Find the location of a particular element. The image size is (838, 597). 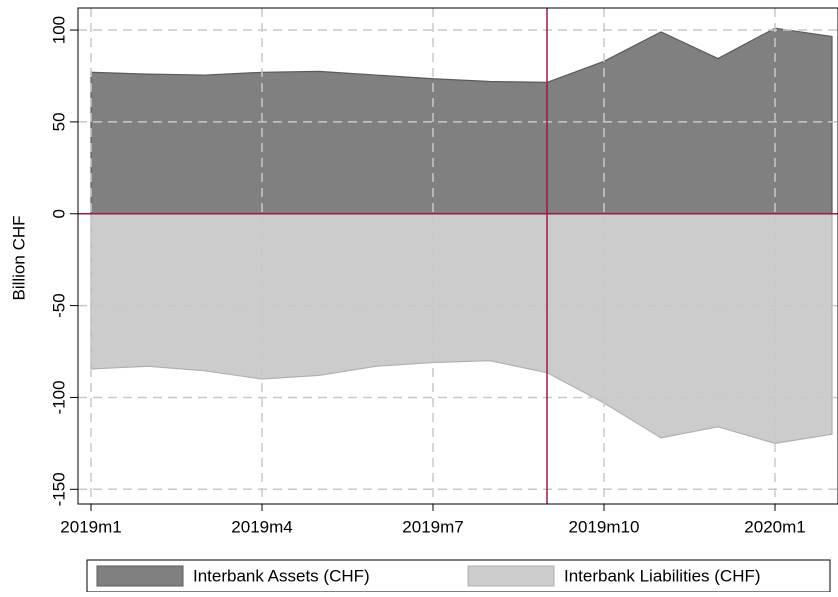

x-tick-label: 2020m1 is located at coordinates (774, 526).